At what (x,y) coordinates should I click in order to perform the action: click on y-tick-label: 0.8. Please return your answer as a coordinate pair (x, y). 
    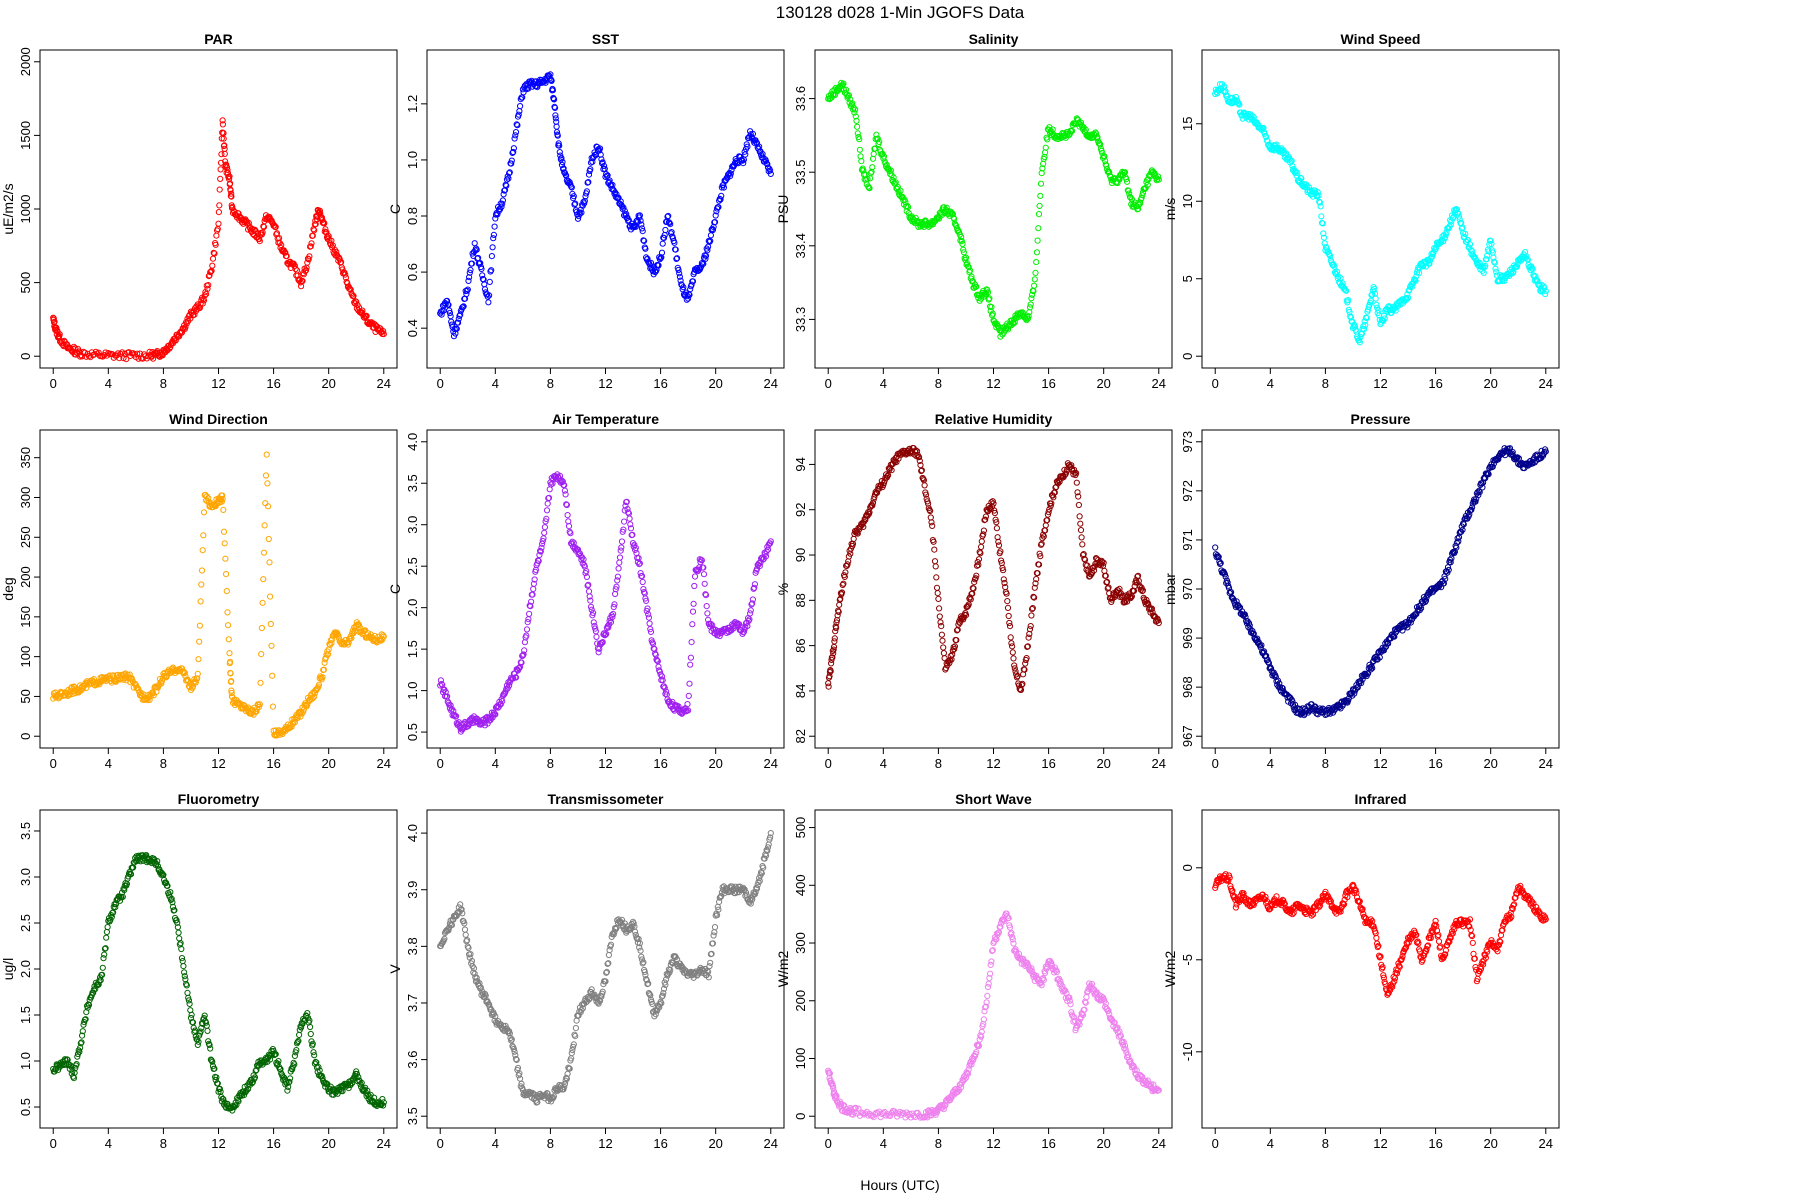
    Looking at the image, I should click on (412, 216).